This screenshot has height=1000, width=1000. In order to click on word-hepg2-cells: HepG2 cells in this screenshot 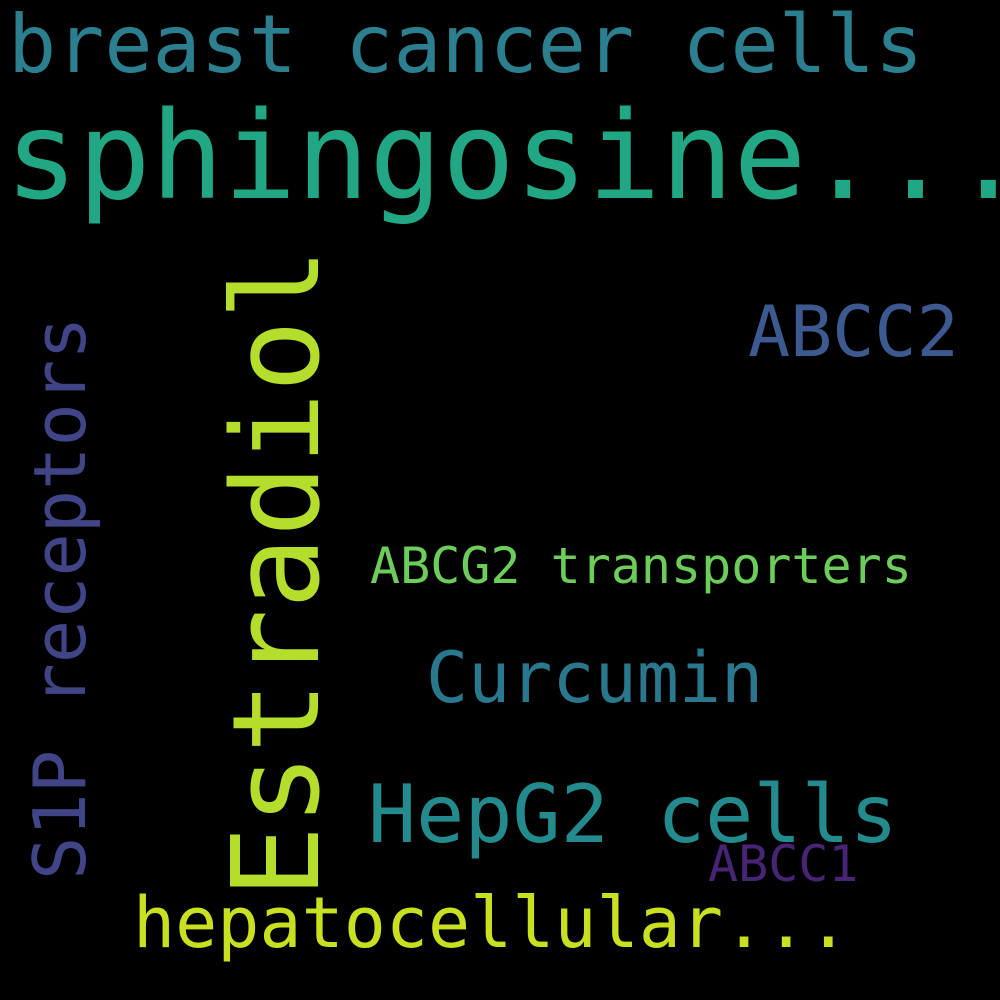, I will do `click(633, 814)`.